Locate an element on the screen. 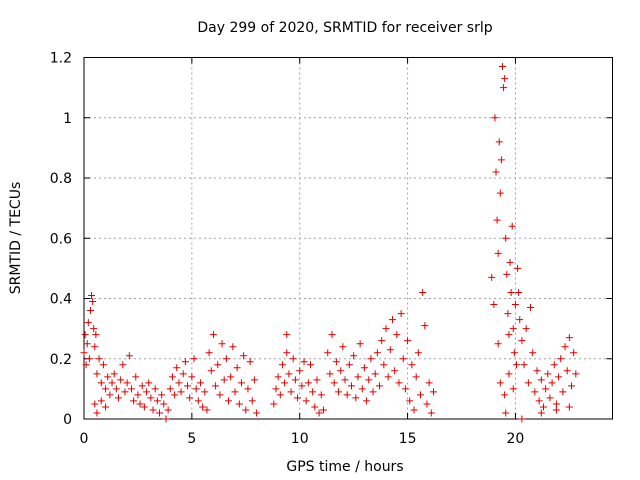  x-tick-label: 15 is located at coordinates (408, 439).